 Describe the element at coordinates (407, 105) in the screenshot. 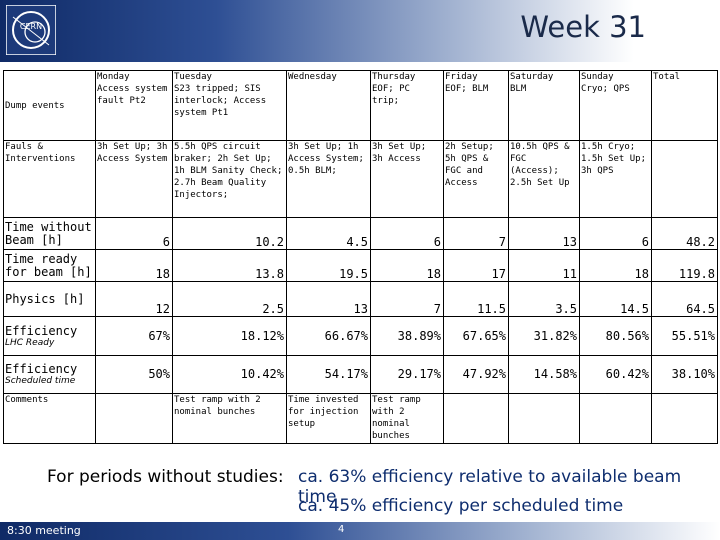

I see `dump-thu: Thursday EOF; PC trip;` at that location.